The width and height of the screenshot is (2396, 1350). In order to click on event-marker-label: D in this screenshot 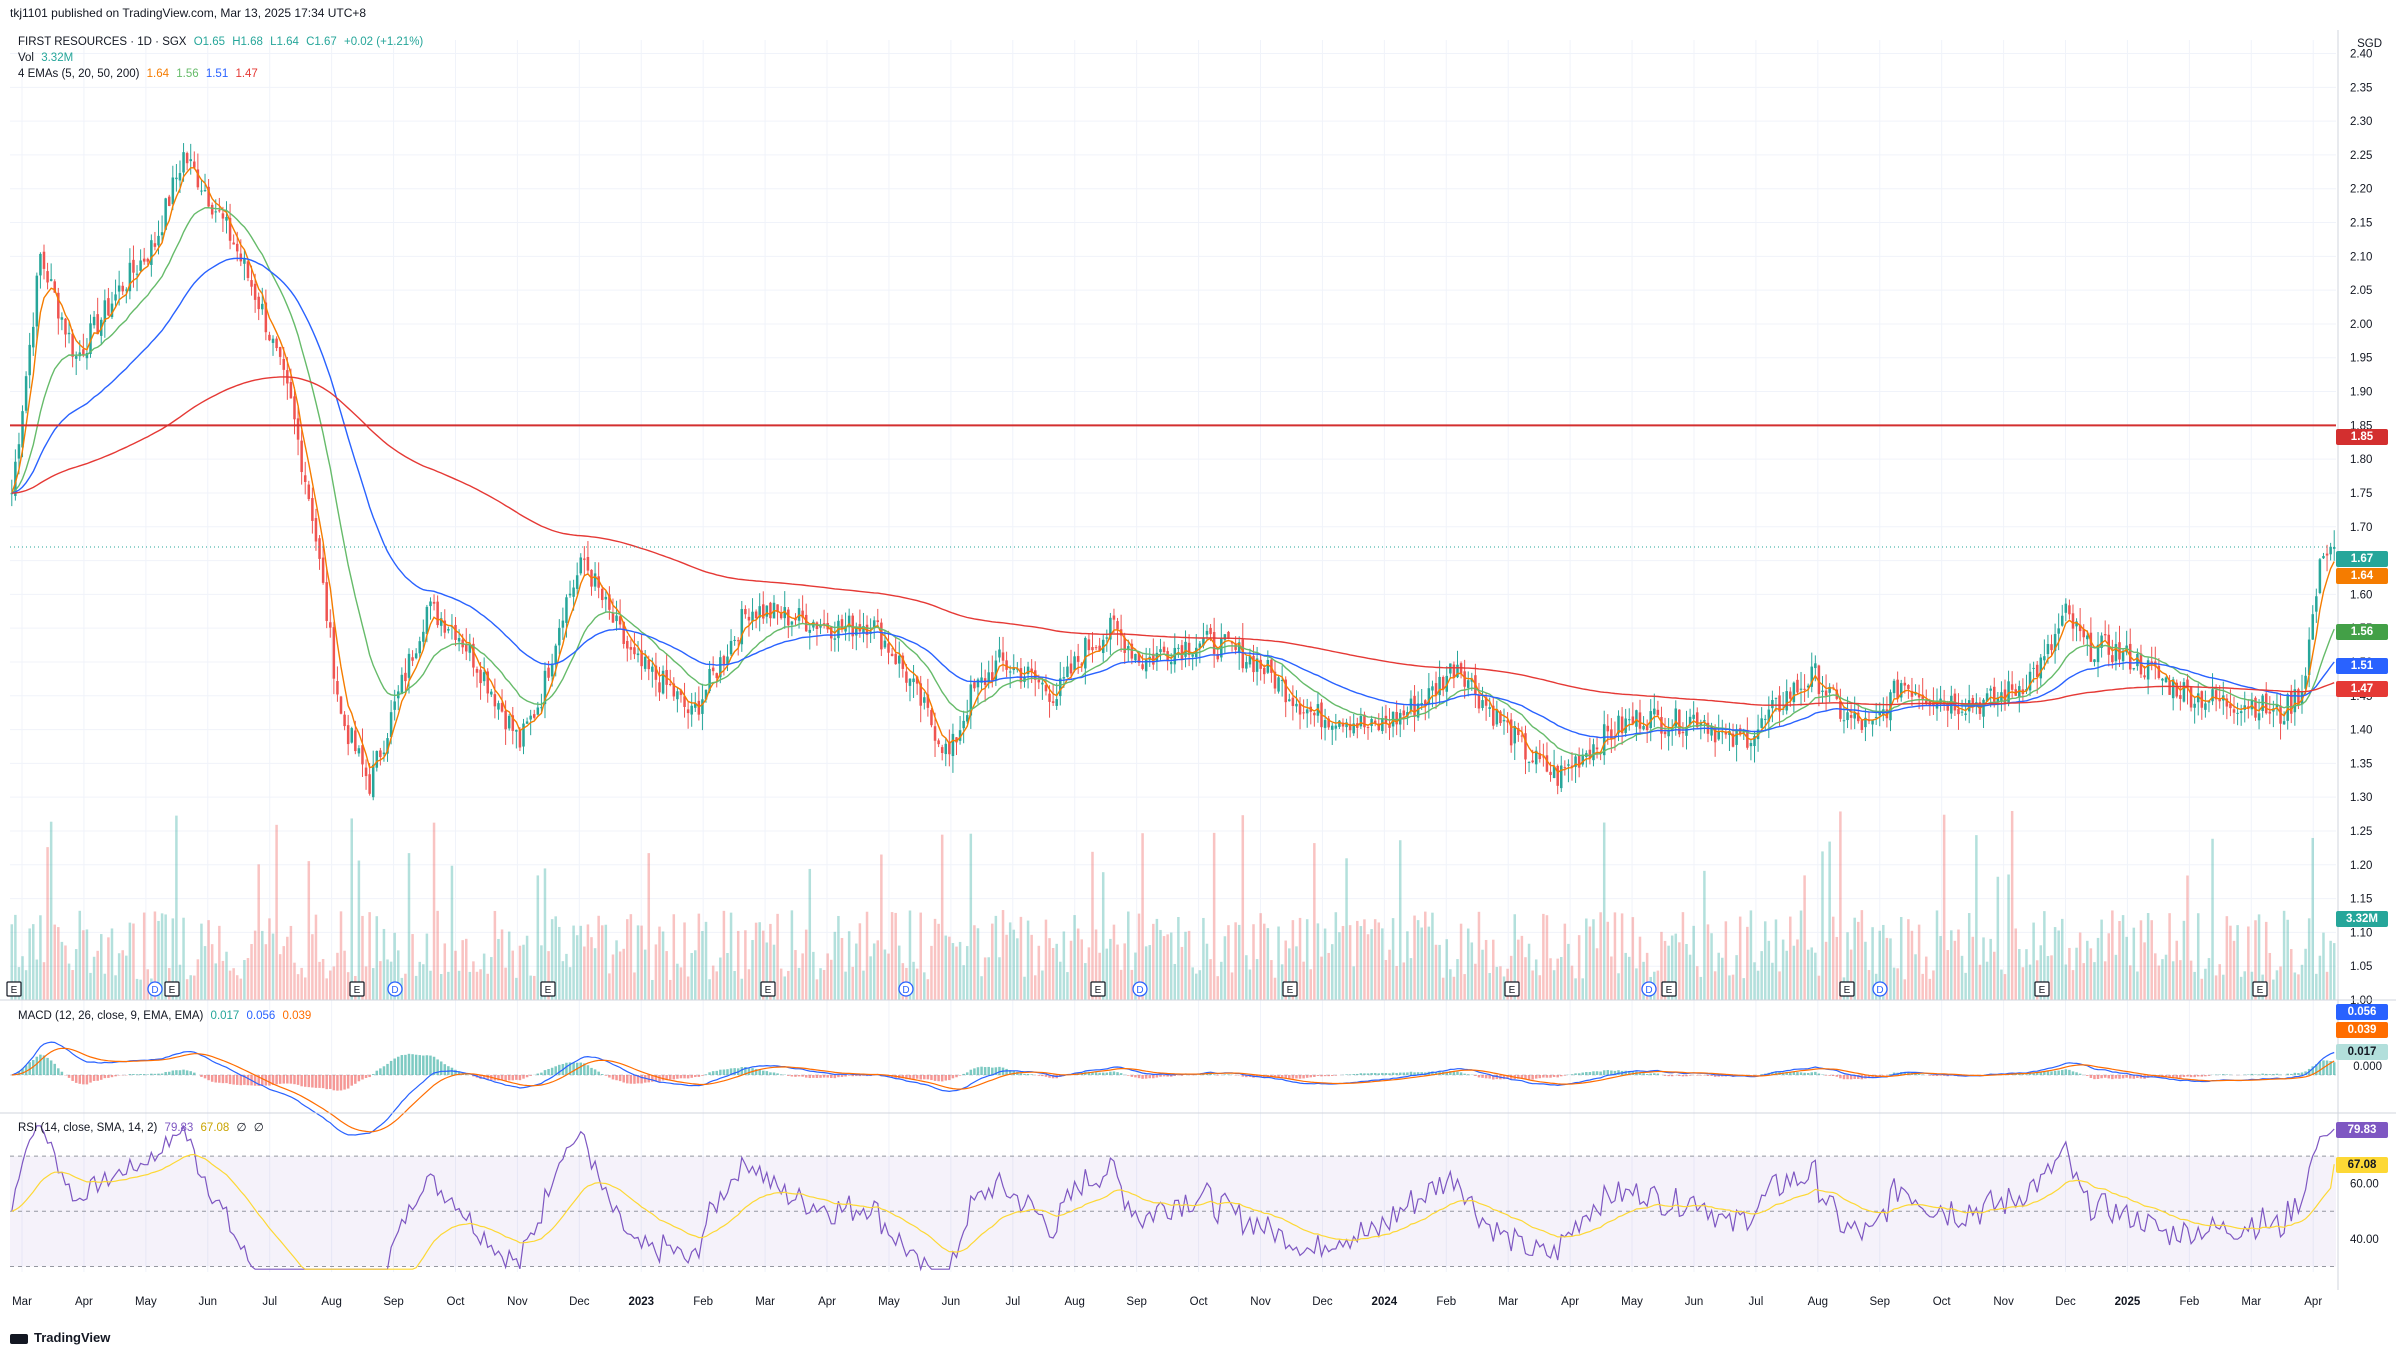, I will do `click(154, 990)`.